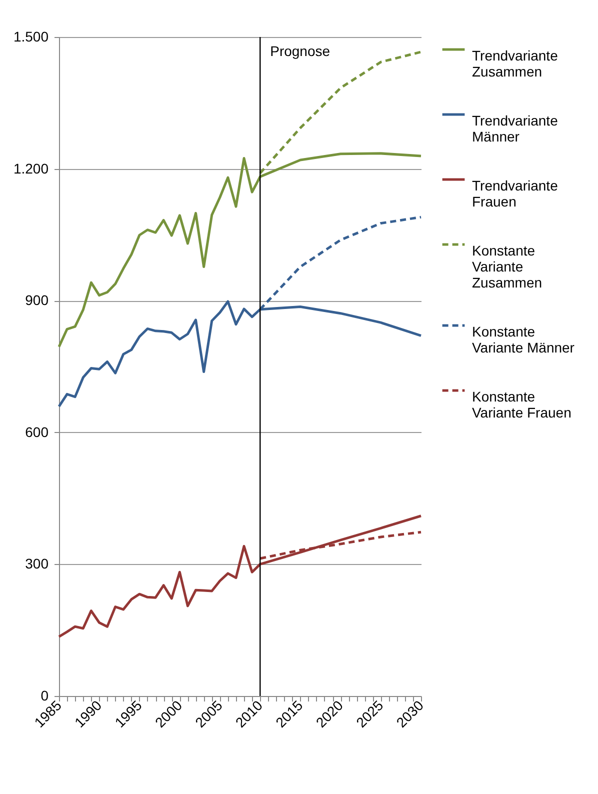 The height and width of the screenshot is (794, 598). I want to click on y-tick-label: 600, so click(37, 432).